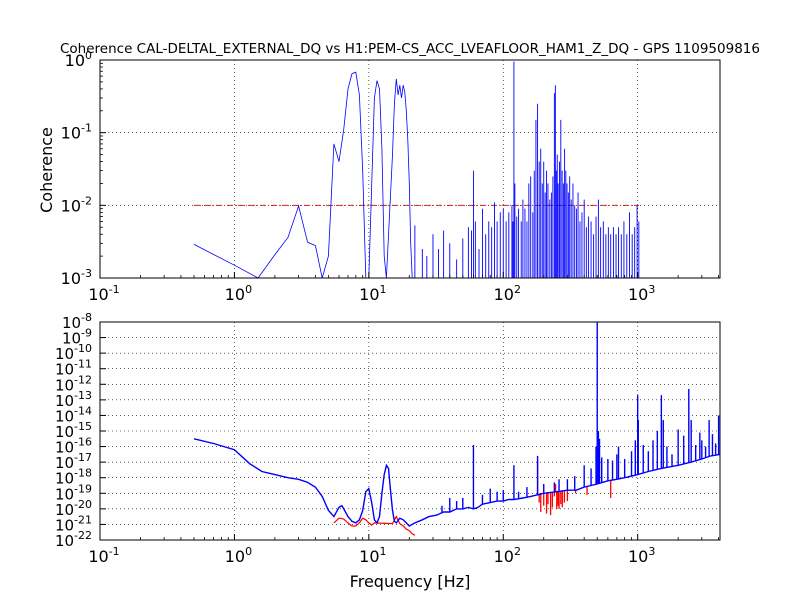 The height and width of the screenshot is (600, 800). Describe the element at coordinates (76, 132) in the screenshot. I see `y-tick-label: 10⁻¹` at that location.